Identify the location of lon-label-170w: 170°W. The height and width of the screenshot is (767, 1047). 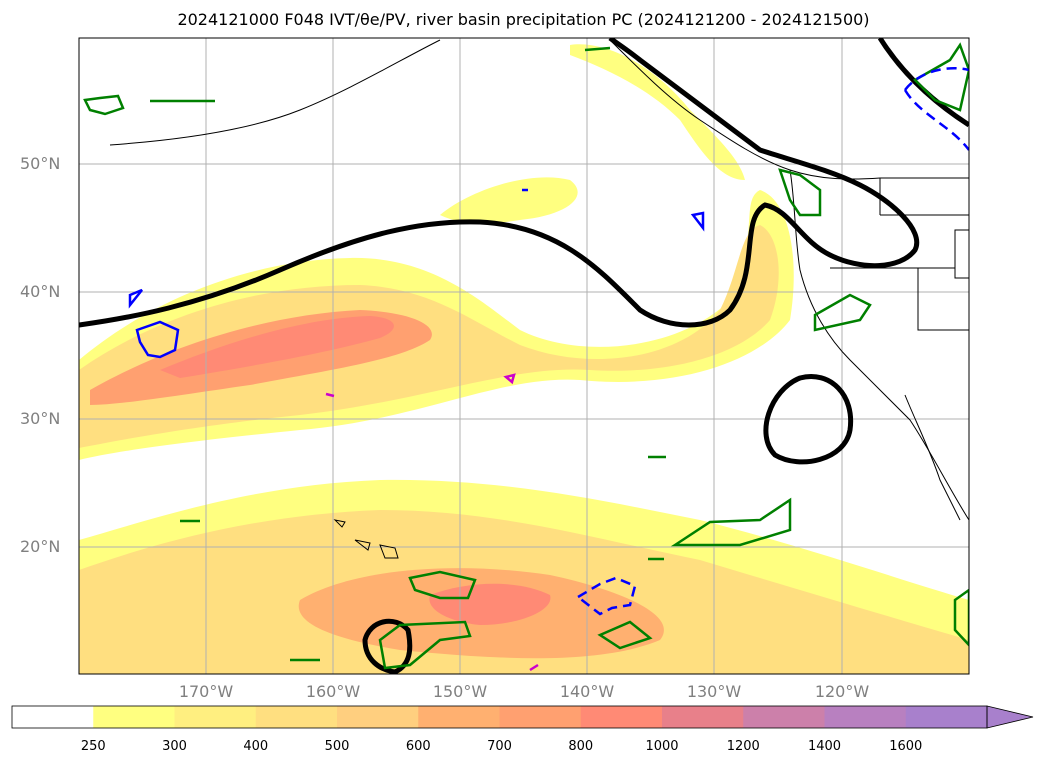
(206, 691).